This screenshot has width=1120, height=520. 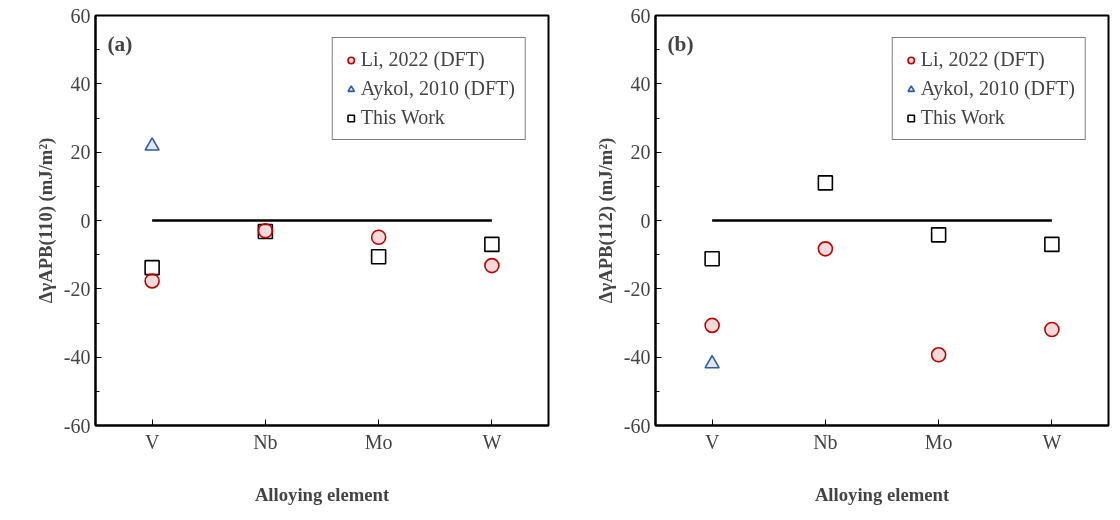 What do you see at coordinates (605, 220) in the screenshot?
I see `y-axis-title: ΔγAPB(112) (mJ/m²)` at bounding box center [605, 220].